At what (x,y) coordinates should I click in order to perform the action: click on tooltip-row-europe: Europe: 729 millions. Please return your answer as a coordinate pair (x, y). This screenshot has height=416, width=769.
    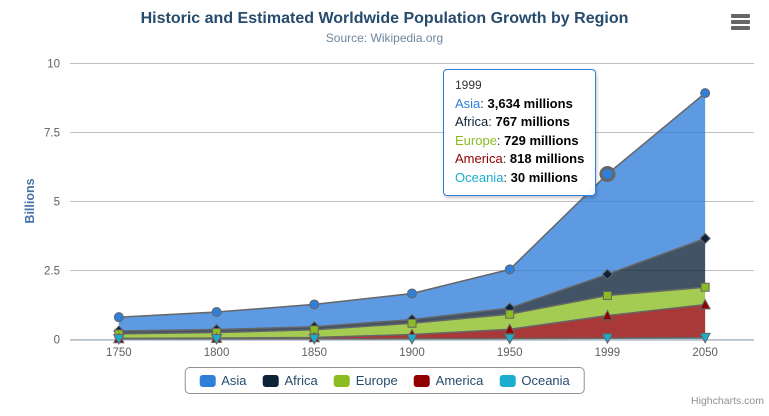
    Looking at the image, I should click on (517, 140).